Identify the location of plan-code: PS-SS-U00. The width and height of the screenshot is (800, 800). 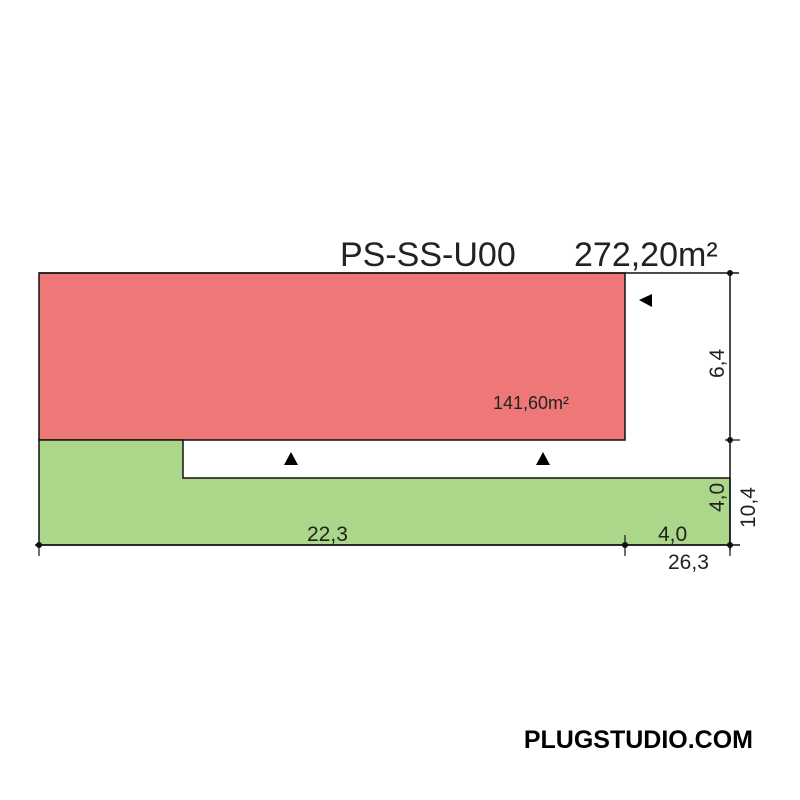
(428, 255).